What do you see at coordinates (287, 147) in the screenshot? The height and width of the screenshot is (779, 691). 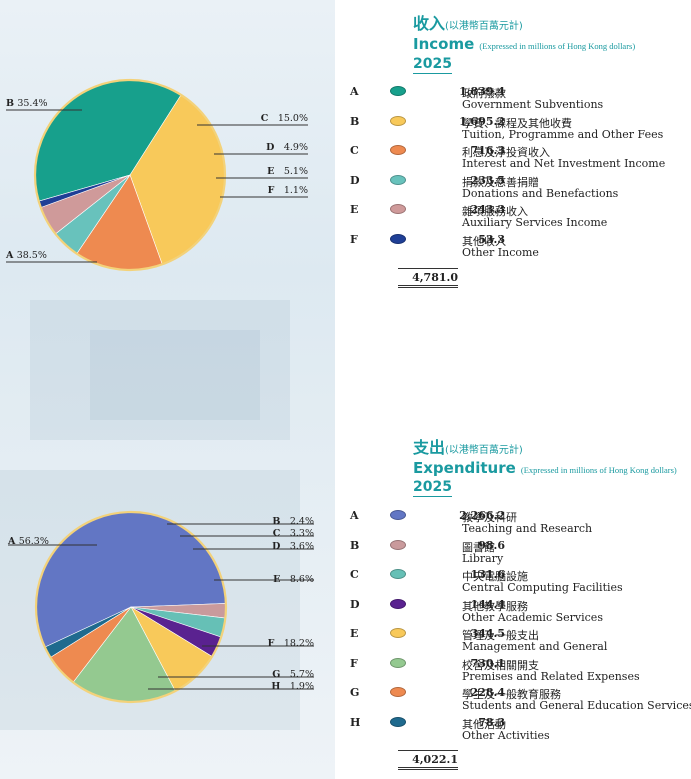 I see `pie-label: D 4.9%` at bounding box center [287, 147].